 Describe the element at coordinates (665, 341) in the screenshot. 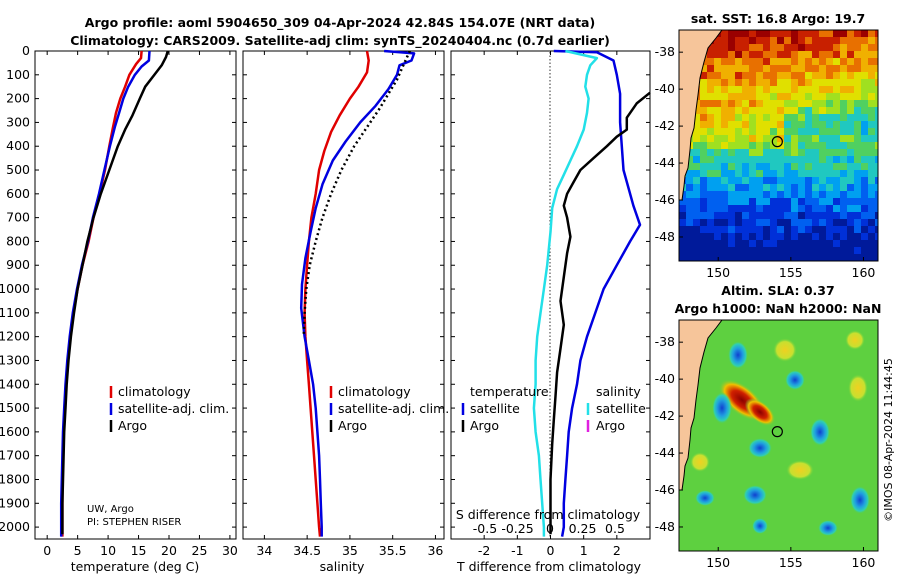

I see `map-y-tick-label: -38` at that location.